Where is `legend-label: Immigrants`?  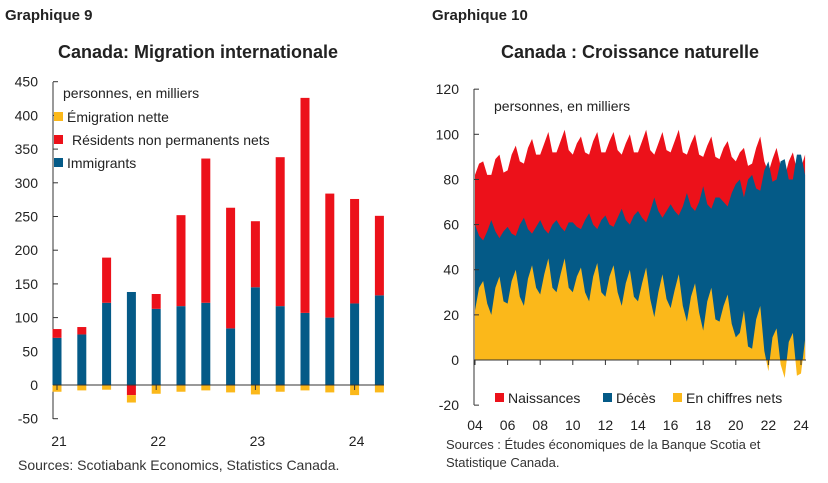 legend-label: Immigrants is located at coordinates (101, 163).